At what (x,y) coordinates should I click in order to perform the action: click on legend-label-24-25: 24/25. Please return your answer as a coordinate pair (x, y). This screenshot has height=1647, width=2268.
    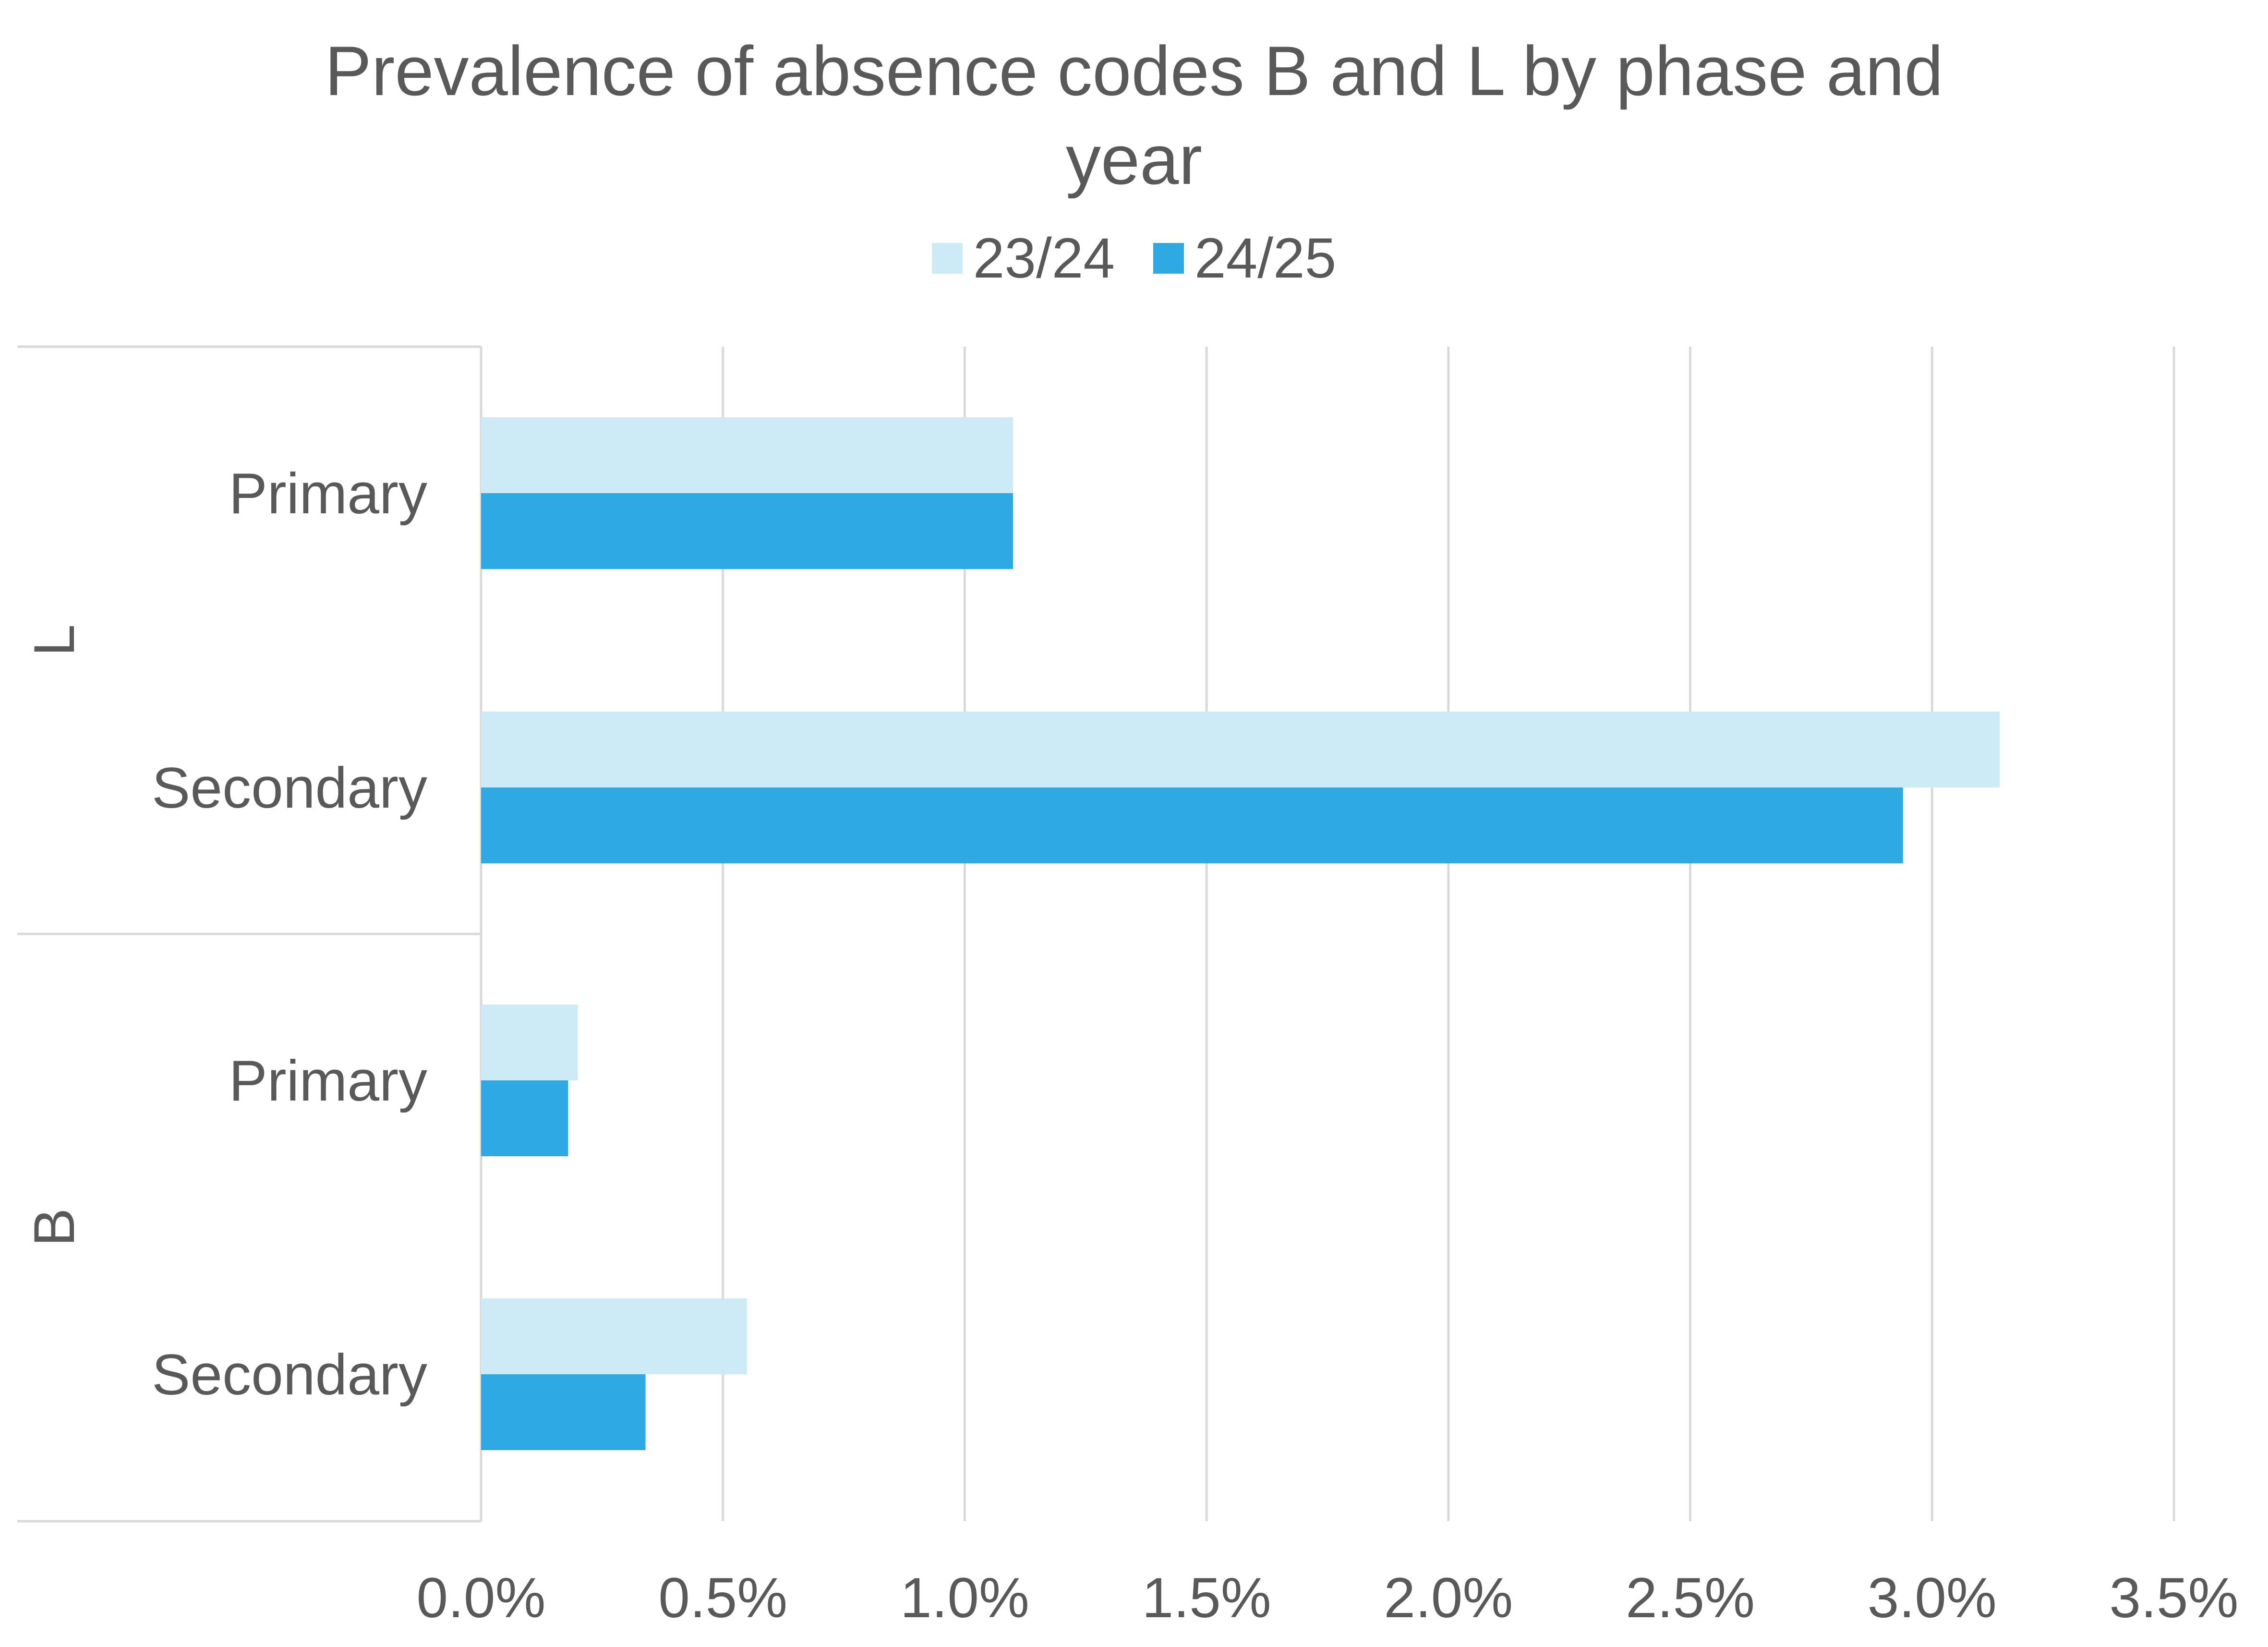
    Looking at the image, I should click on (1266, 258).